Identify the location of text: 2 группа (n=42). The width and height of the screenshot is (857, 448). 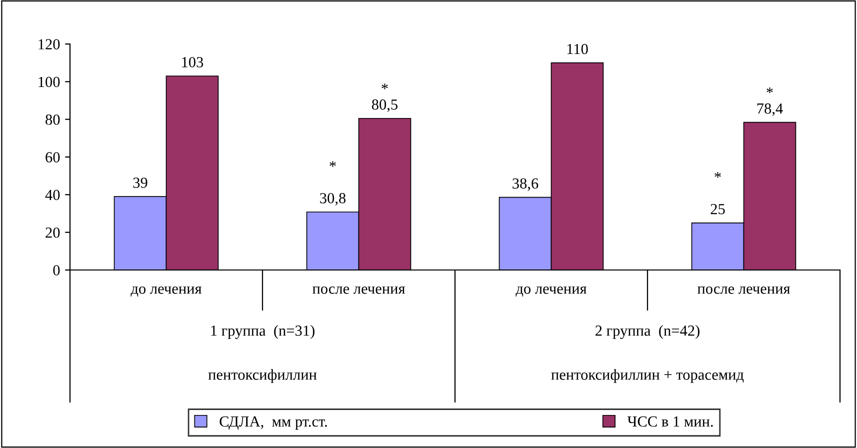
(648, 332).